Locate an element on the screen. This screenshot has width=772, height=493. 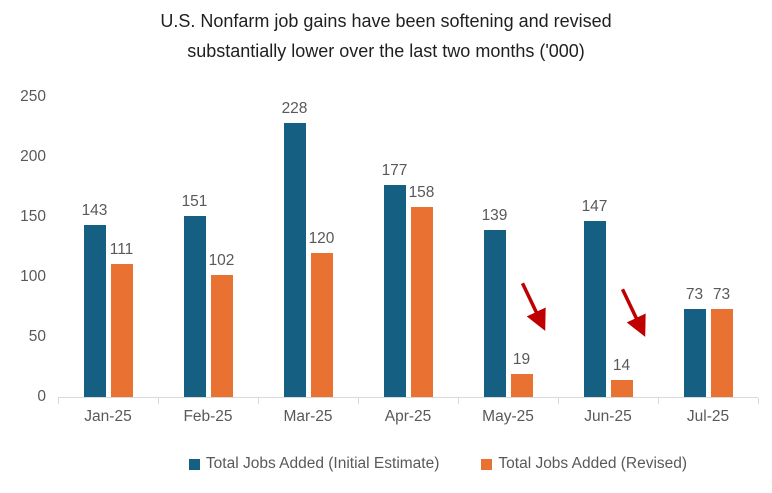
x-tick-label: Jan-25 is located at coordinates (108, 416).